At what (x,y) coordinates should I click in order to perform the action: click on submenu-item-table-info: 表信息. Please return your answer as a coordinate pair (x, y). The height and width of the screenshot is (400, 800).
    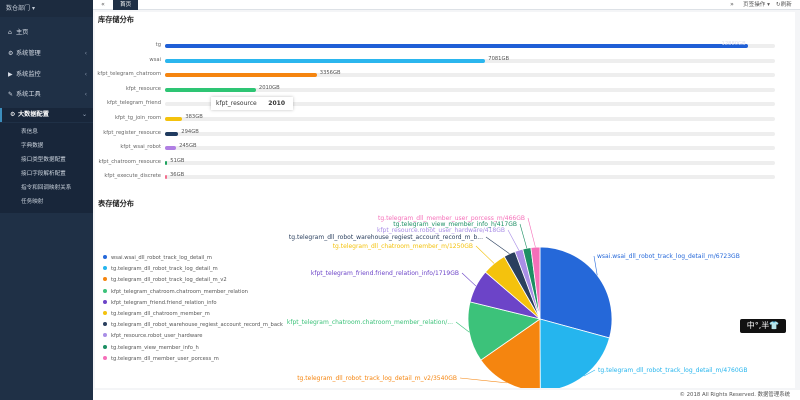
    Looking at the image, I should click on (29, 132).